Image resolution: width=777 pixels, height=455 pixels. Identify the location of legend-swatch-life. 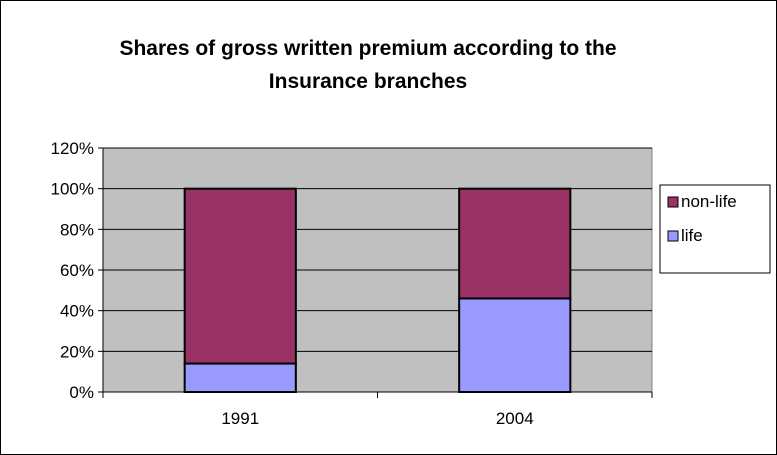
(673, 236).